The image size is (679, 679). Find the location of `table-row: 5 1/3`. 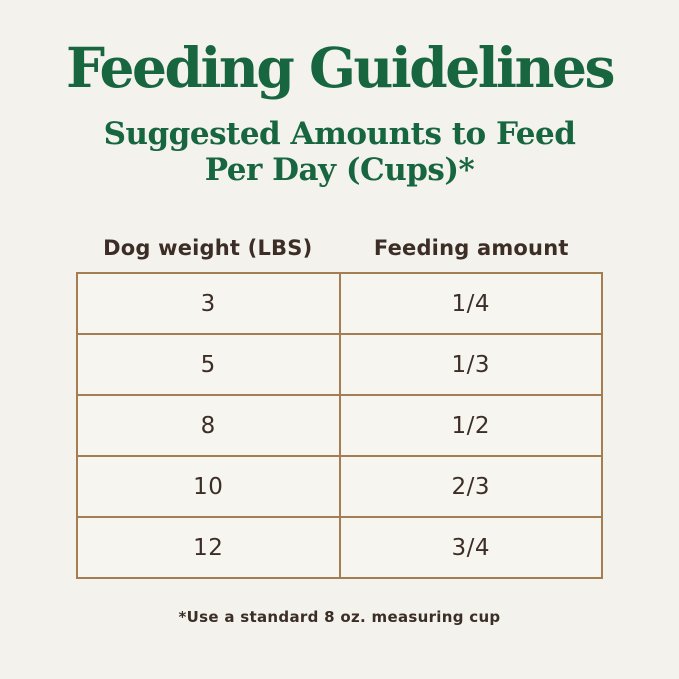

table-row: 5 1/3 is located at coordinates (339, 364).